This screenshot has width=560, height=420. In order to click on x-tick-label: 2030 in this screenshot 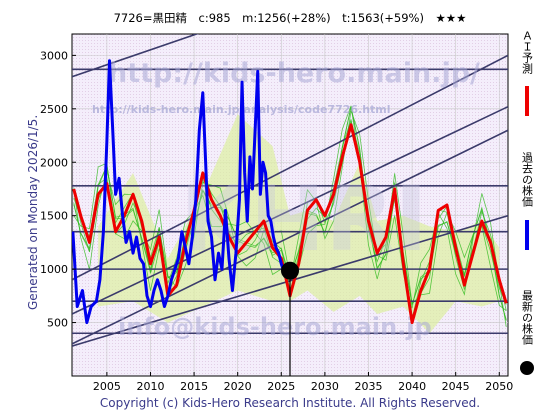, I will do `click(325, 386)`.